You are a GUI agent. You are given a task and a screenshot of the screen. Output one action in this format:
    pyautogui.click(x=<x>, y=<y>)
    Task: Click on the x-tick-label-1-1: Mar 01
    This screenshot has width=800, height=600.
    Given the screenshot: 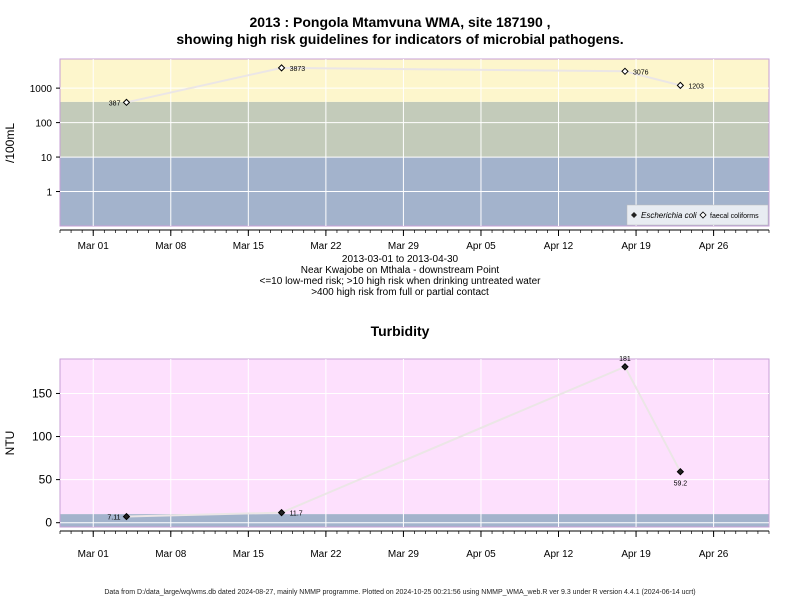 What is the action you would take?
    pyautogui.click(x=94, y=246)
    